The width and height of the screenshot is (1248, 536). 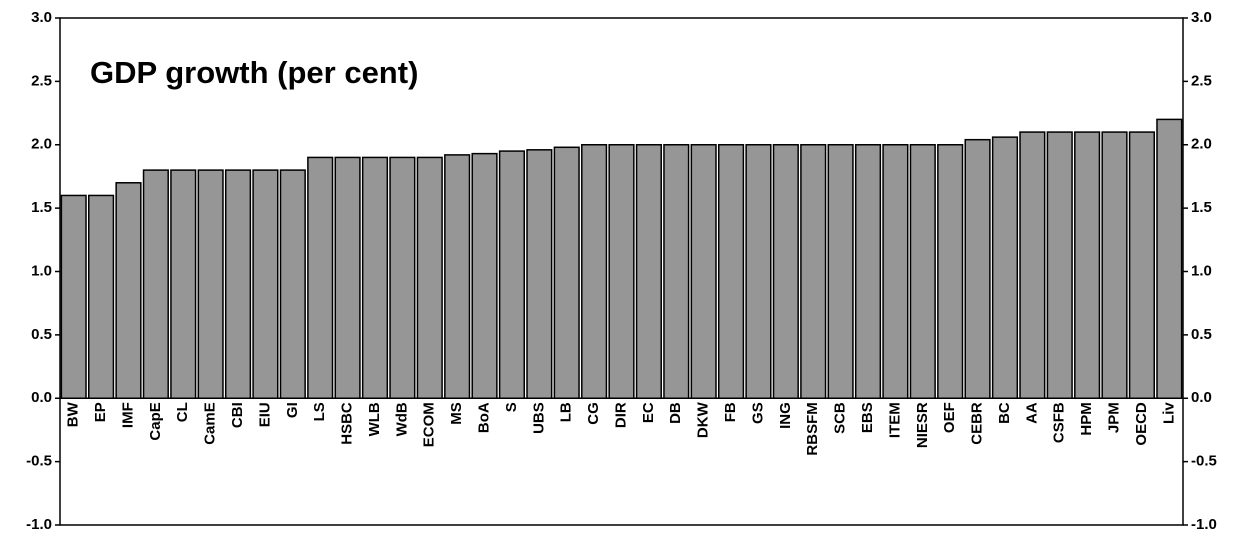 What do you see at coordinates (593, 413) in the screenshot?
I see `x-tick-label: CG` at bounding box center [593, 413].